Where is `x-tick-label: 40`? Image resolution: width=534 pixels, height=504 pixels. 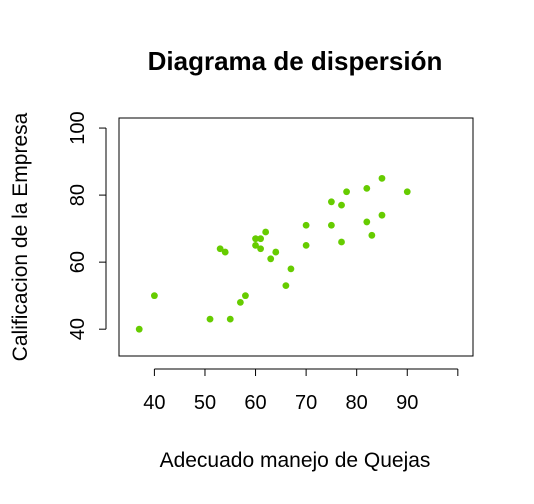 x-tick-label: 40 is located at coordinates (154, 403).